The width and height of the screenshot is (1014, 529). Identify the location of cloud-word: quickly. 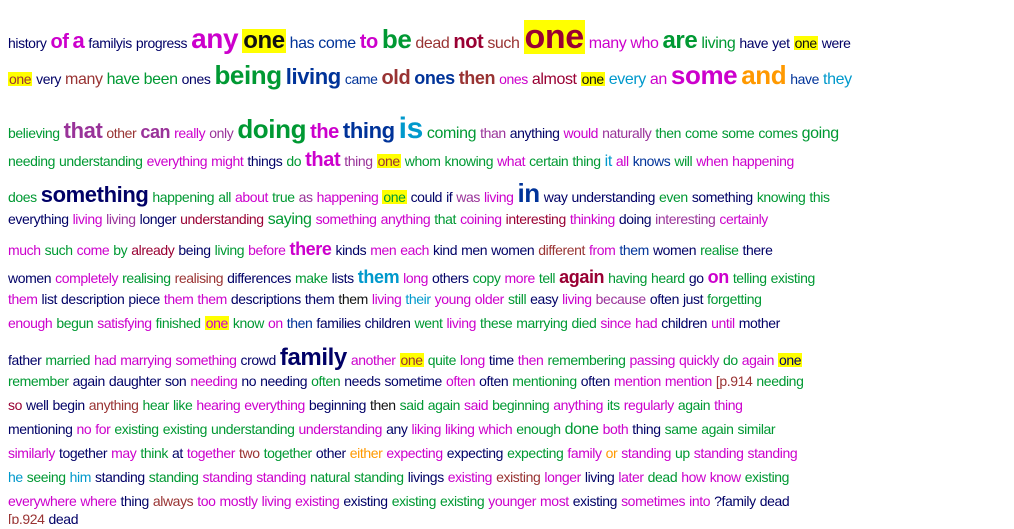
(698, 360).